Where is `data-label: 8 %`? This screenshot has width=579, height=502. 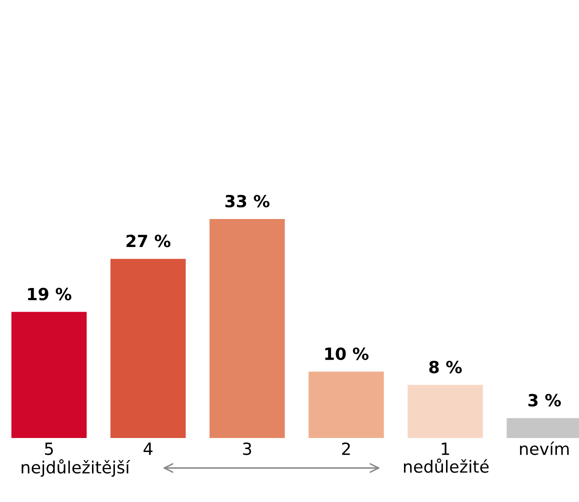 data-label: 8 % is located at coordinates (445, 367).